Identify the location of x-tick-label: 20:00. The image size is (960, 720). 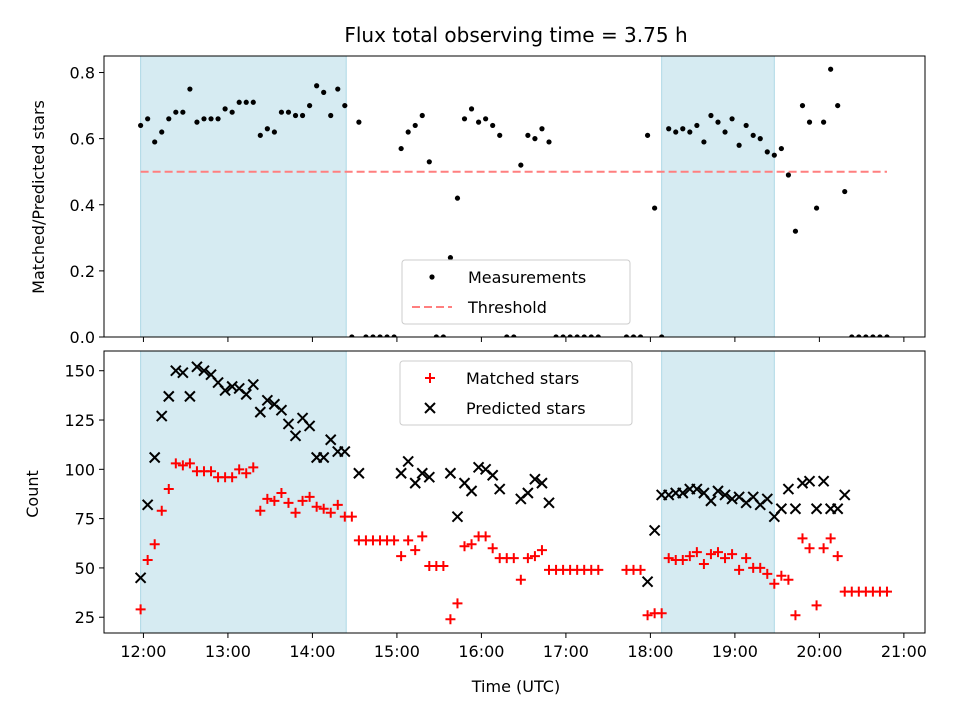
(819, 651).